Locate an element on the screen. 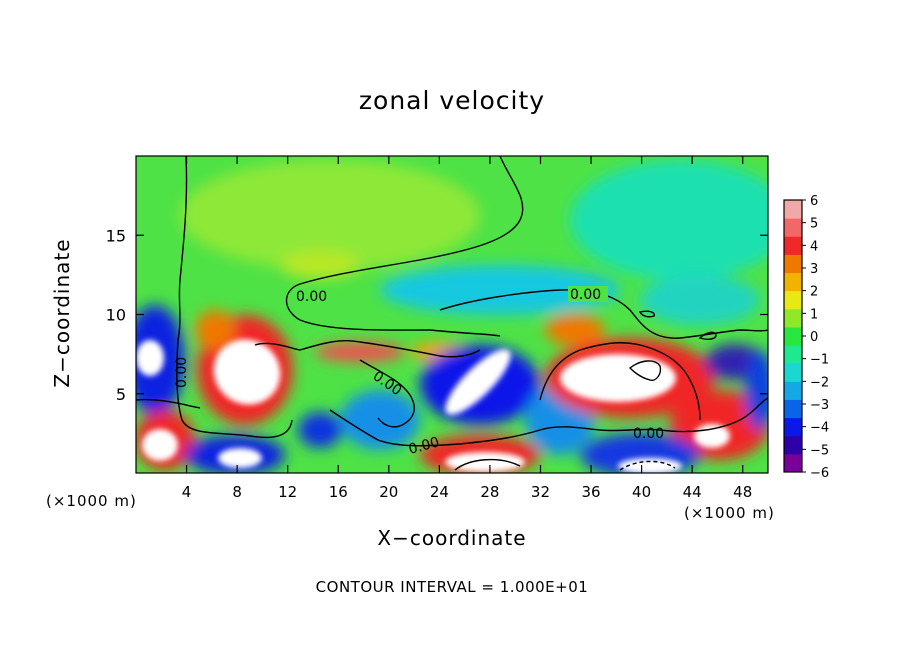  colorbar-tick-label: −5 is located at coordinates (819, 450).